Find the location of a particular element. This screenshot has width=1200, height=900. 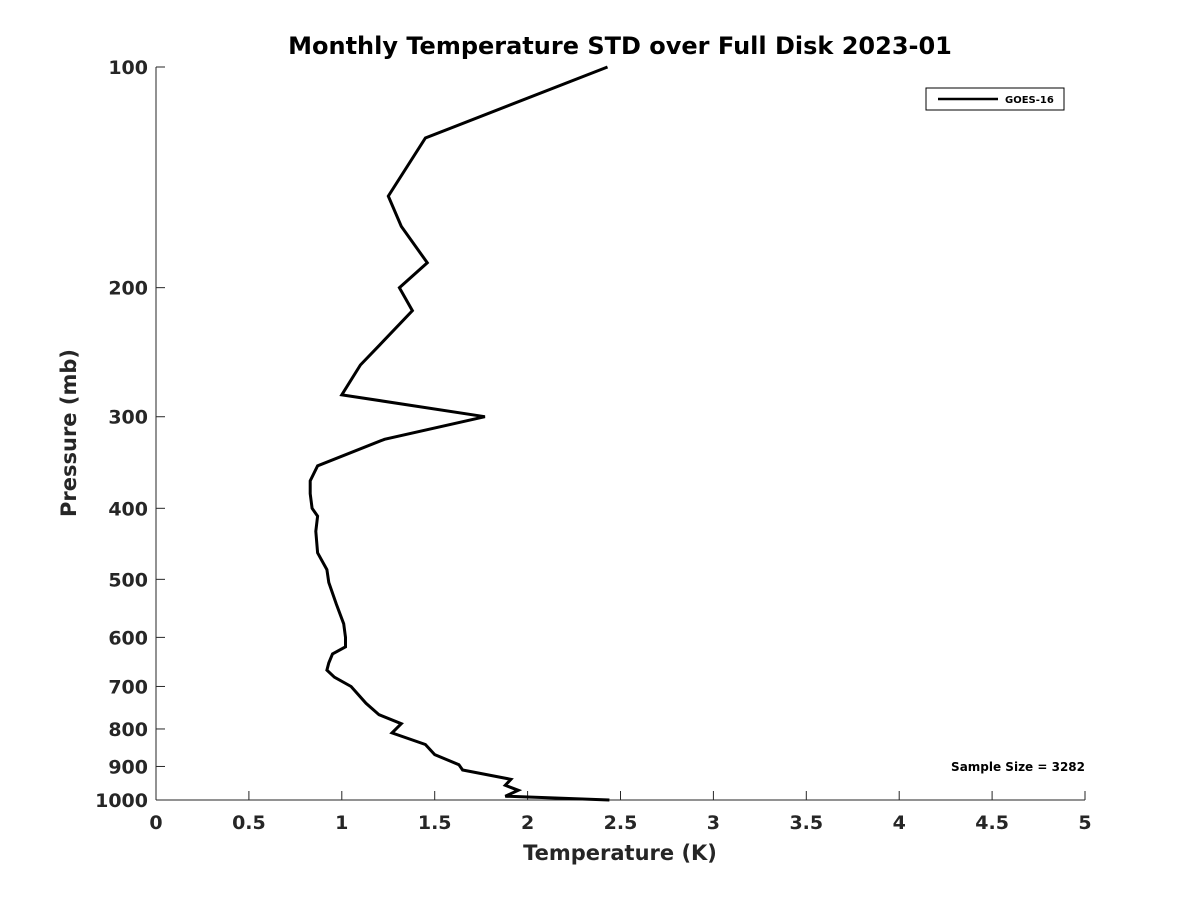

y-axis-label: Pressure (mb) is located at coordinates (69, 433).